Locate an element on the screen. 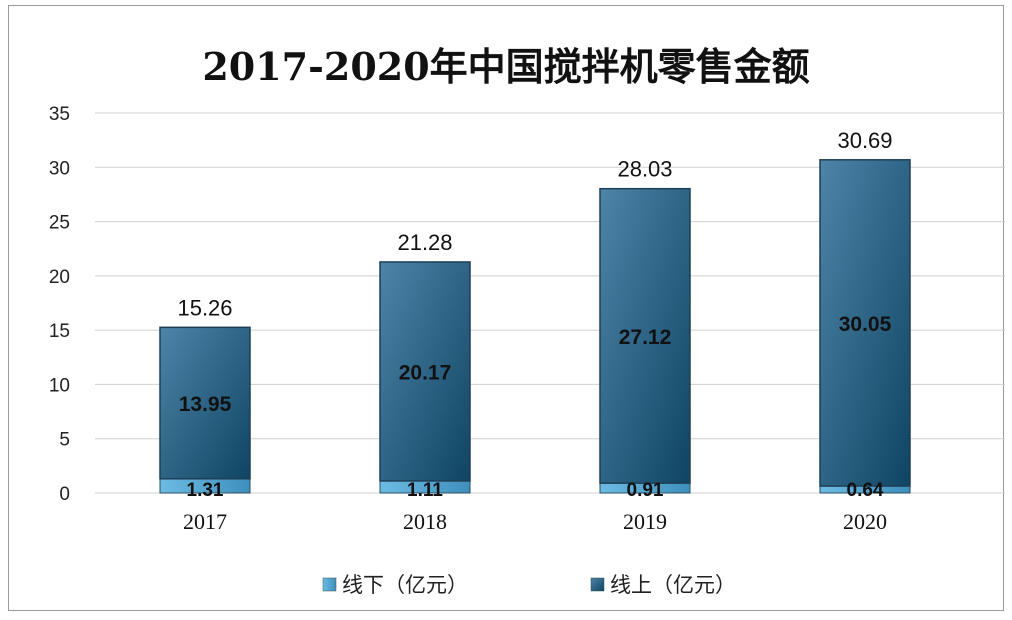 Image resolution: width=1012 pixels, height=620 pixels. online-value-label: 13.95 is located at coordinates (205, 404).